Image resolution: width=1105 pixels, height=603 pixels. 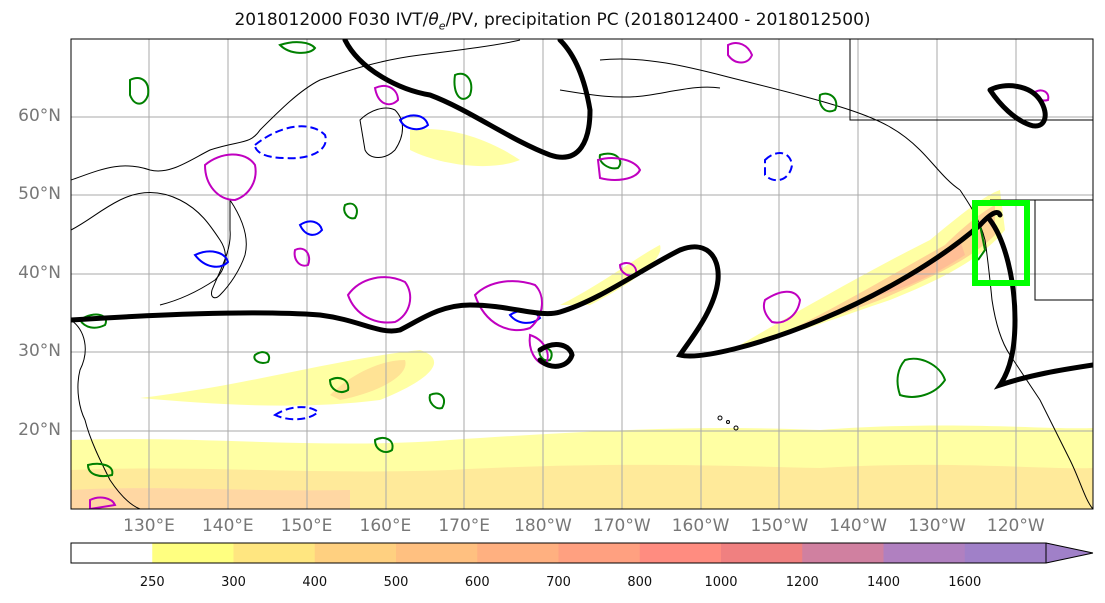 I want to click on longitude-label: 130°W, so click(x=937, y=526).